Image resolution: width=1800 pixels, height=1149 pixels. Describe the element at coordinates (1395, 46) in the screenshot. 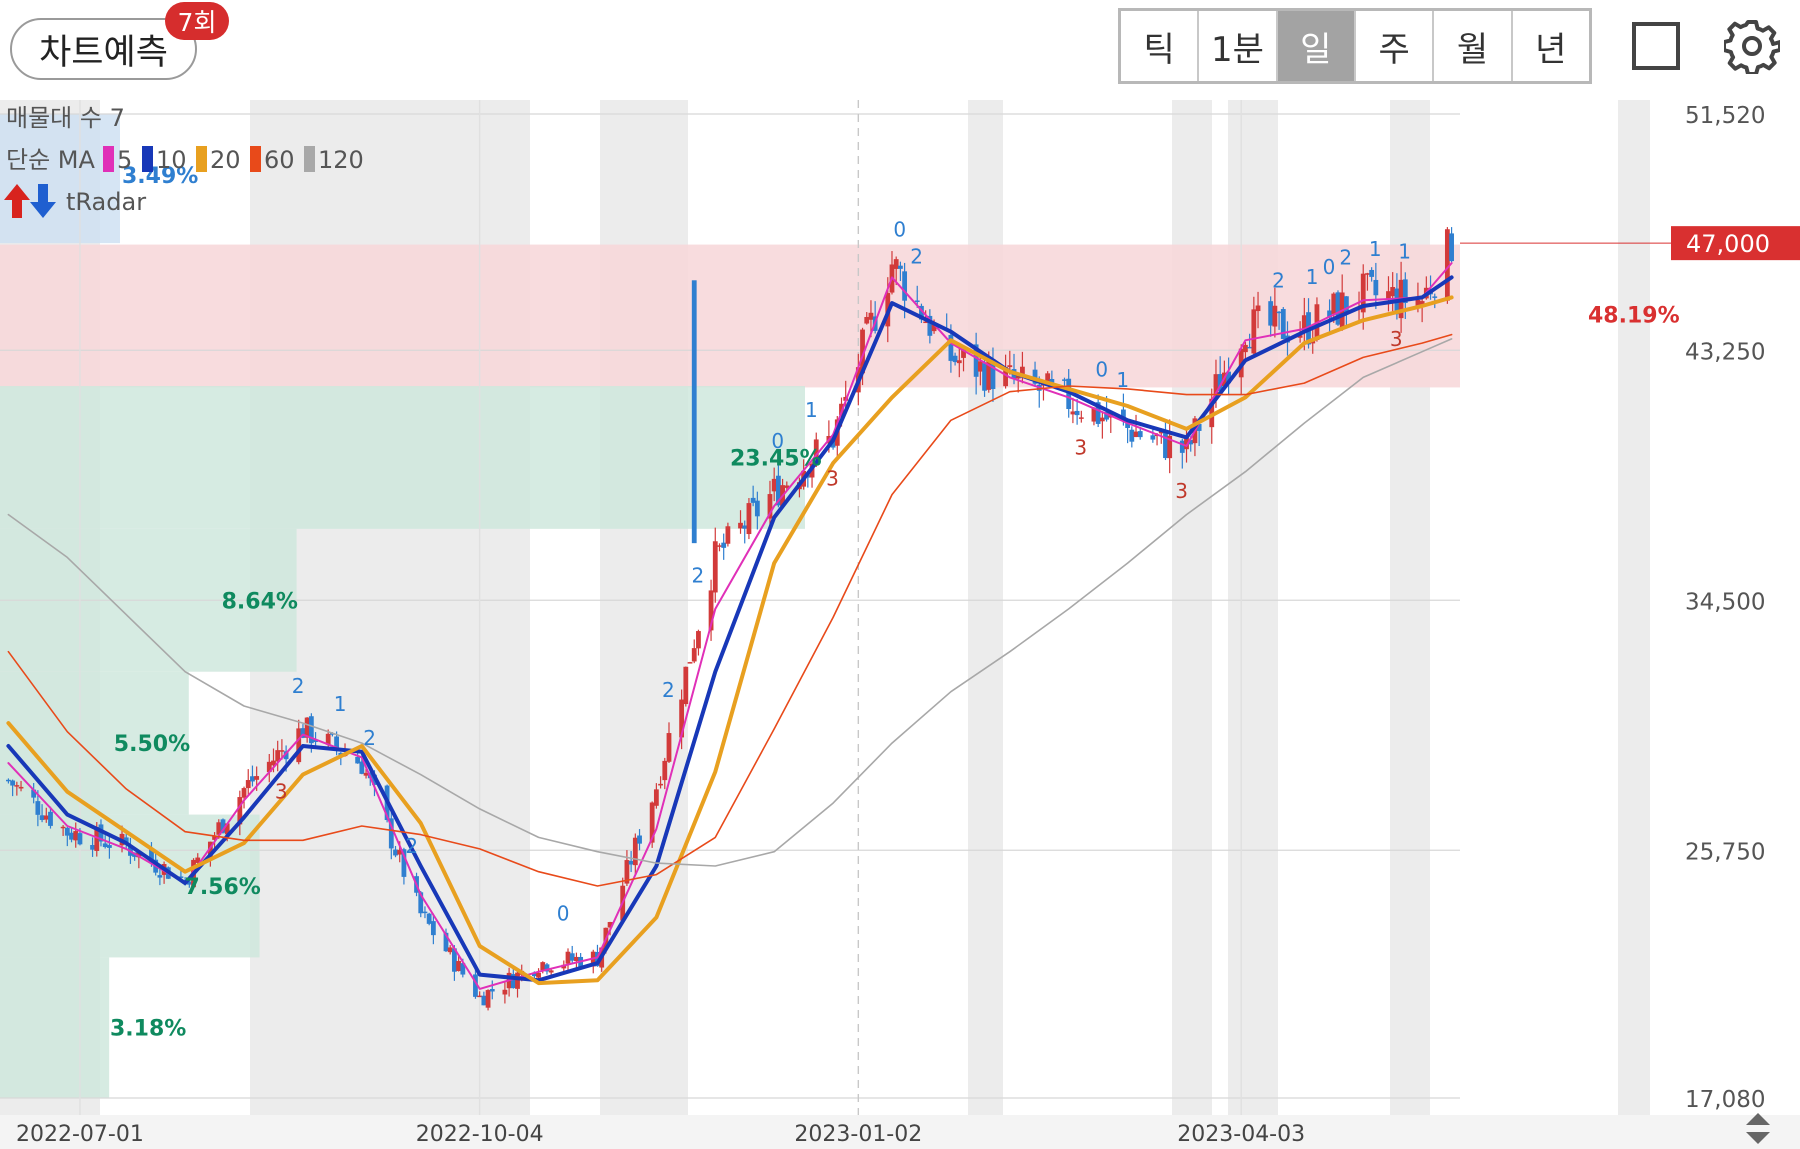

I see `tab-week: 주` at that location.